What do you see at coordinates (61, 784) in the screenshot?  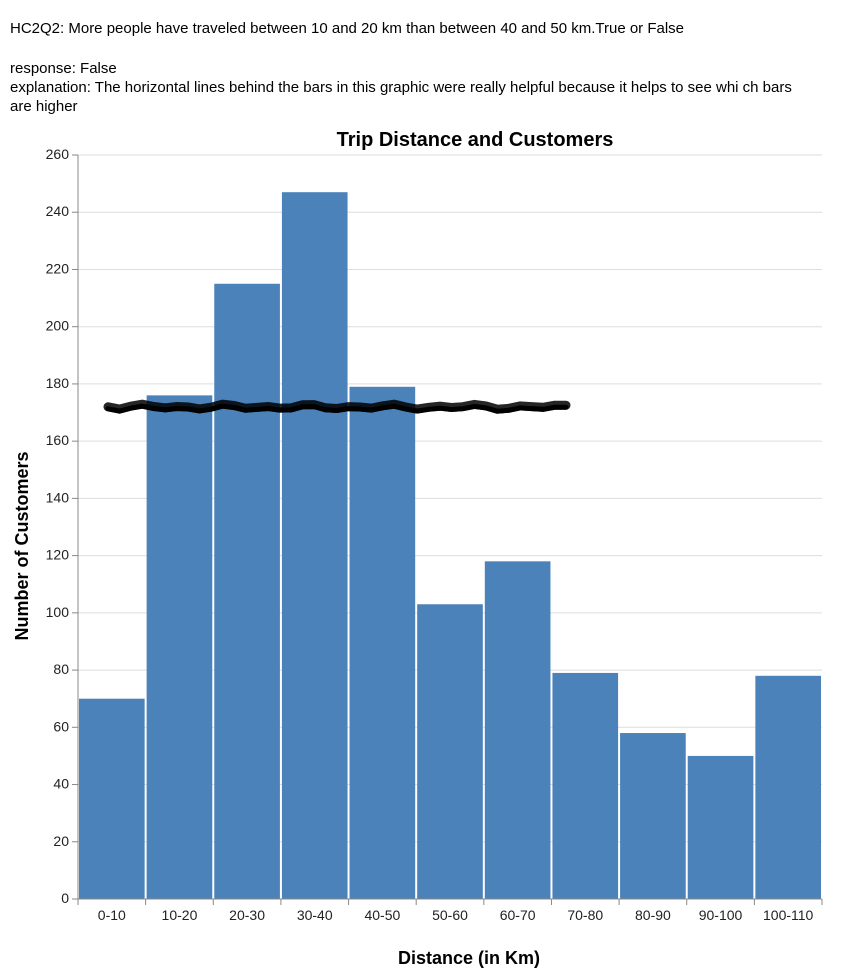 I see `y-tick-label: 40` at bounding box center [61, 784].